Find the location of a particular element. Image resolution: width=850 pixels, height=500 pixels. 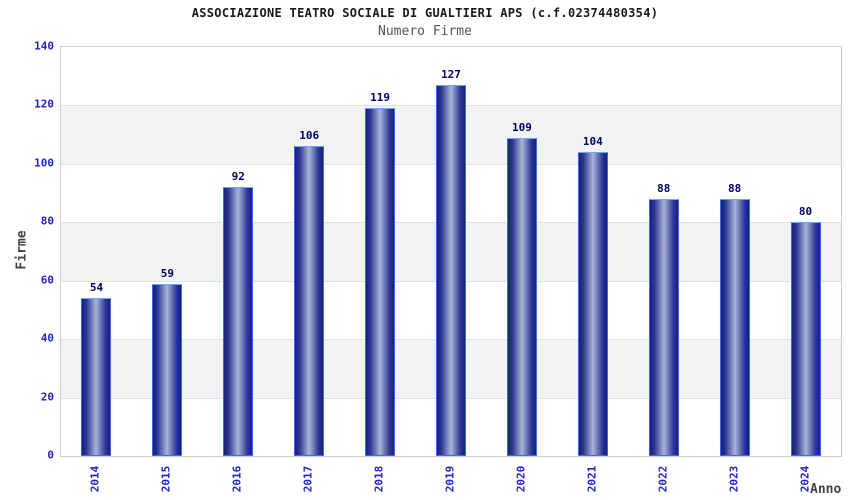

x-tick-label: 2015 is located at coordinates (166, 479).